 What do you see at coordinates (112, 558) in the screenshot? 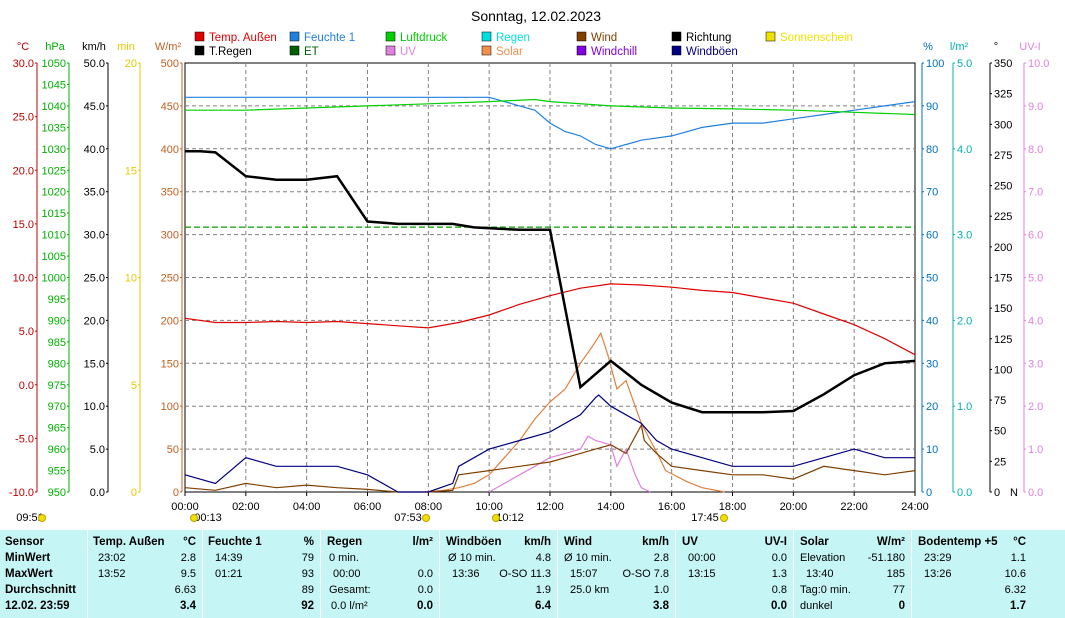
I see `stats-temp-min-time: 23:02` at bounding box center [112, 558].